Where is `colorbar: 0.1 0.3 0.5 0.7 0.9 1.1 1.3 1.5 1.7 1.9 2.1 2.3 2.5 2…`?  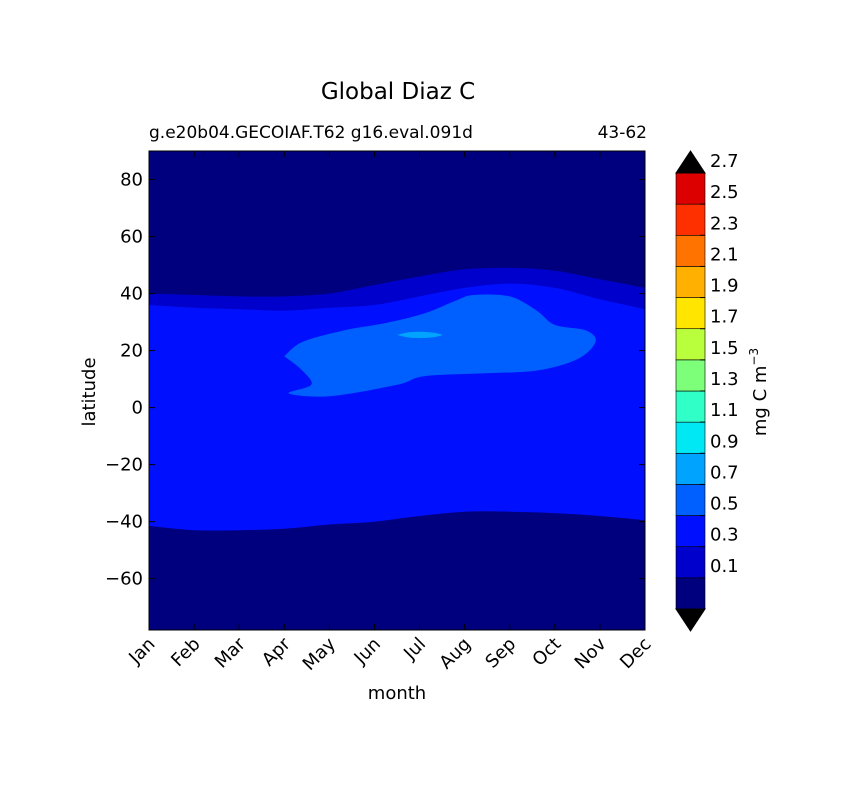 colorbar: 0.1 0.3 0.5 0.7 0.9 1.1 1.3 1.5 1.7 1.9 2.1 2.3 2.5 2… is located at coordinates (707, 391).